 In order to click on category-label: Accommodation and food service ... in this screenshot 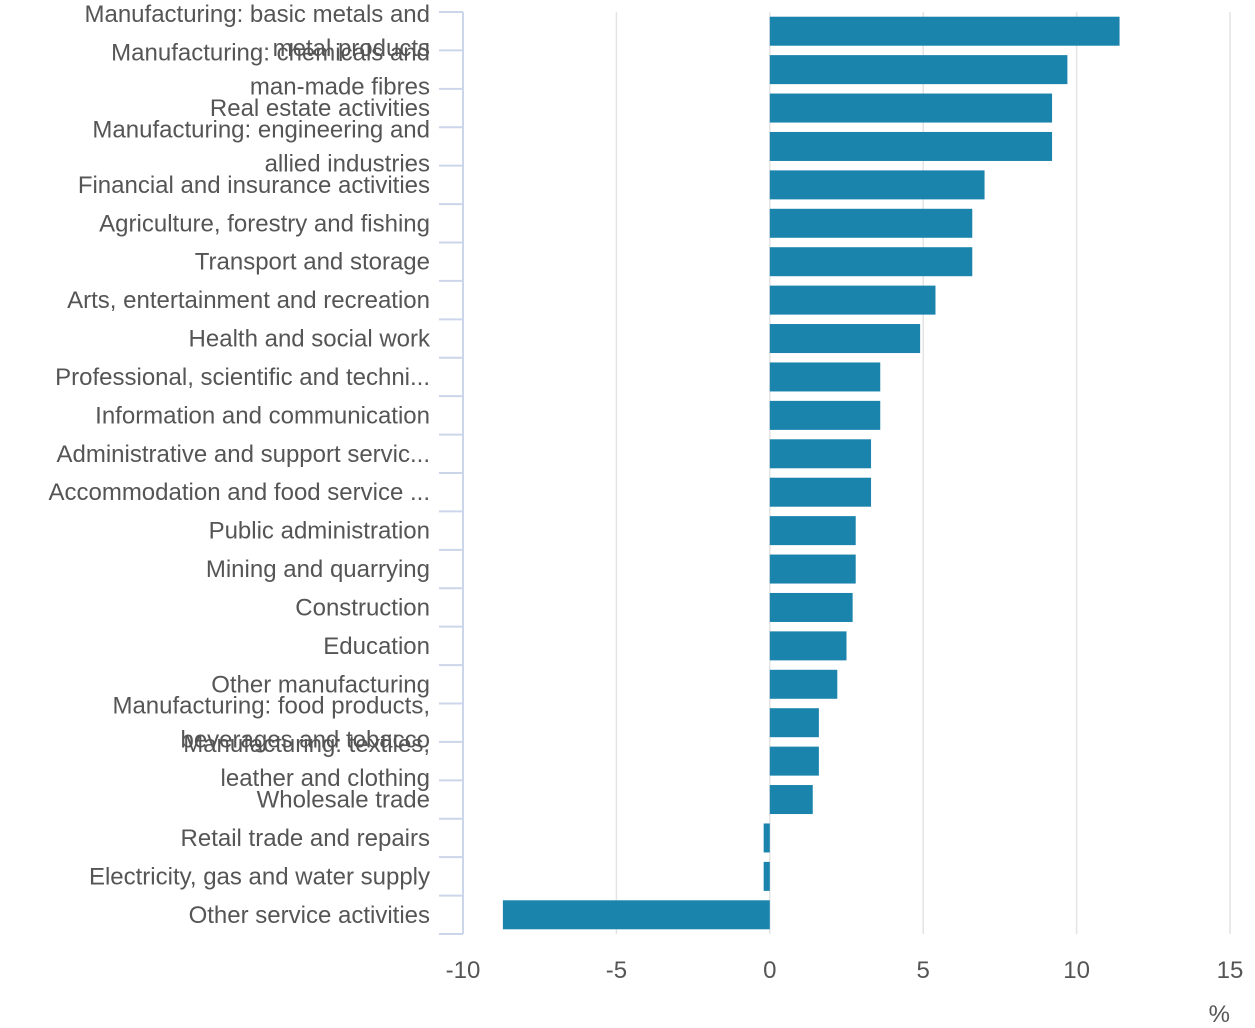, I will do `click(239, 492)`.